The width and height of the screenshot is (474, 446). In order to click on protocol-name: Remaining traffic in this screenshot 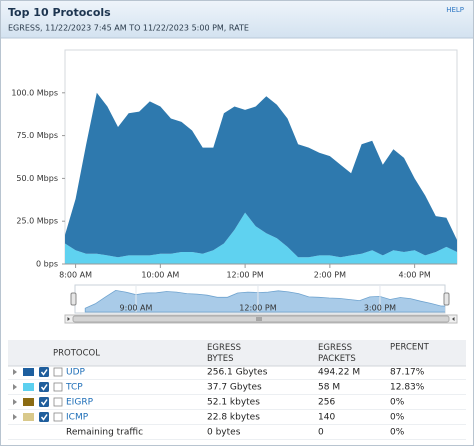, I will do `click(104, 433)`.